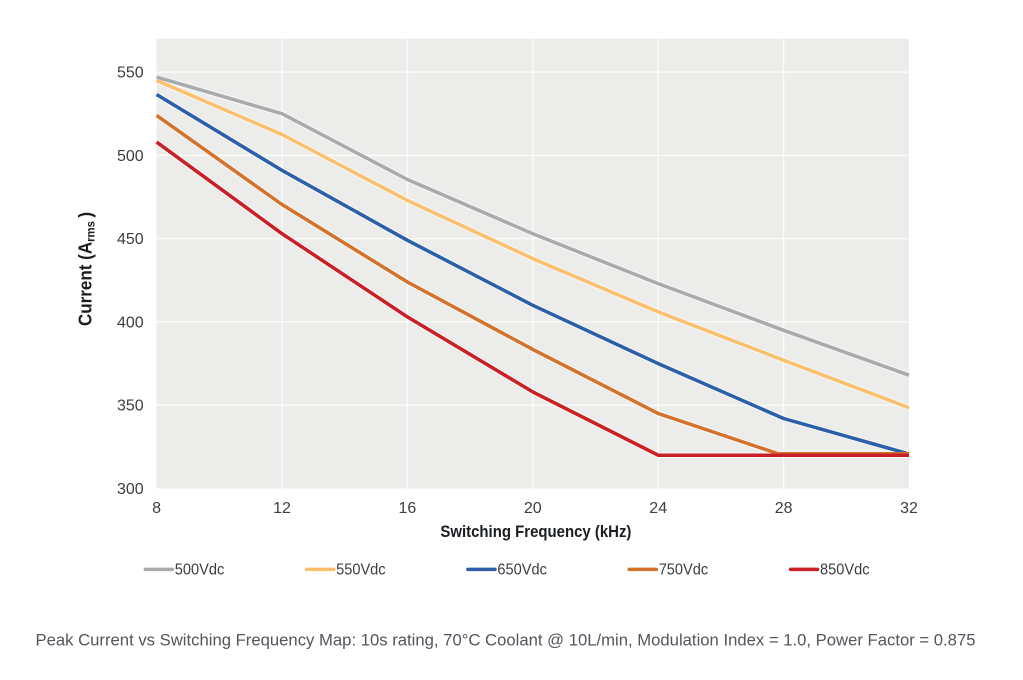 The height and width of the screenshot is (680, 1023). Describe the element at coordinates (282, 508) in the screenshot. I see `svg-text: 12` at that location.